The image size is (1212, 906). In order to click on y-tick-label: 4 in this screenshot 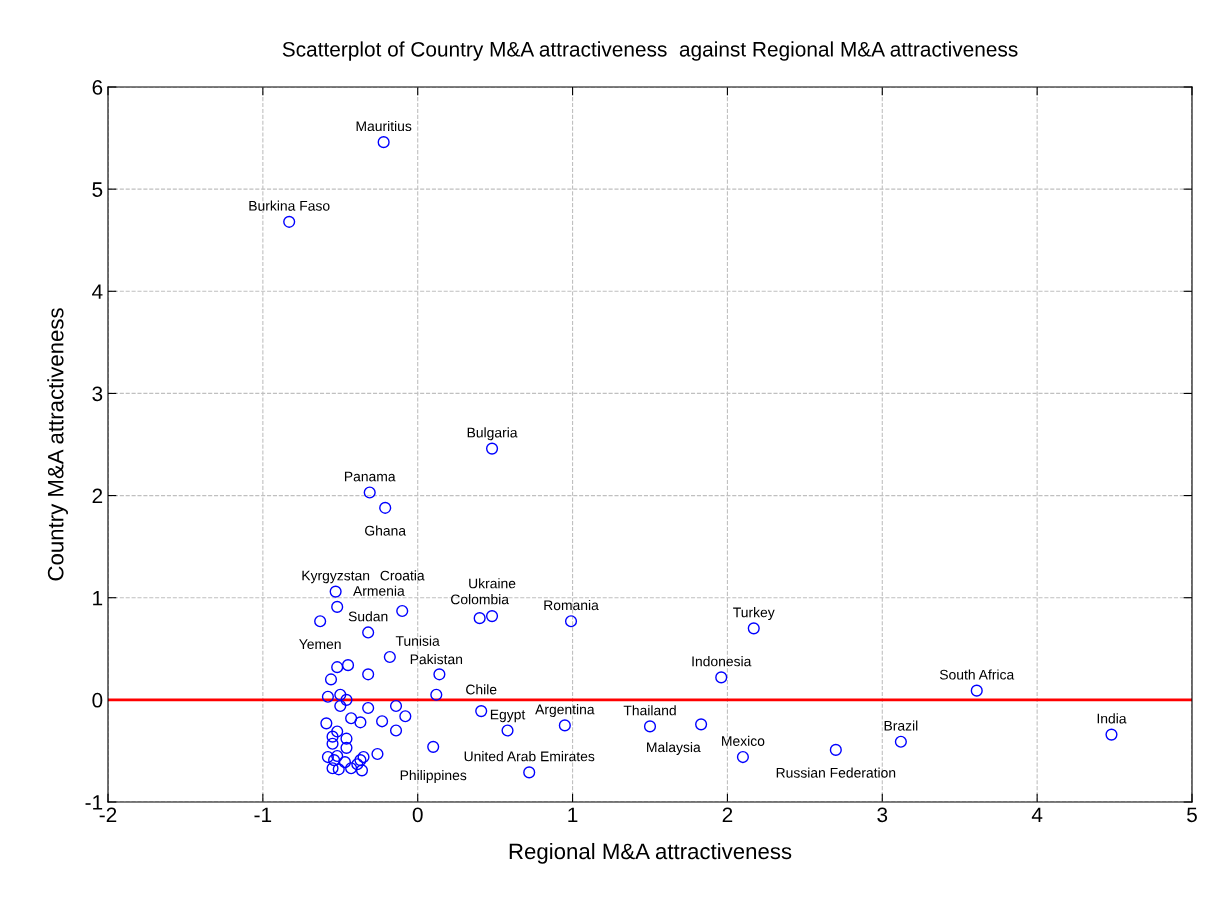, I will do `click(97, 291)`.